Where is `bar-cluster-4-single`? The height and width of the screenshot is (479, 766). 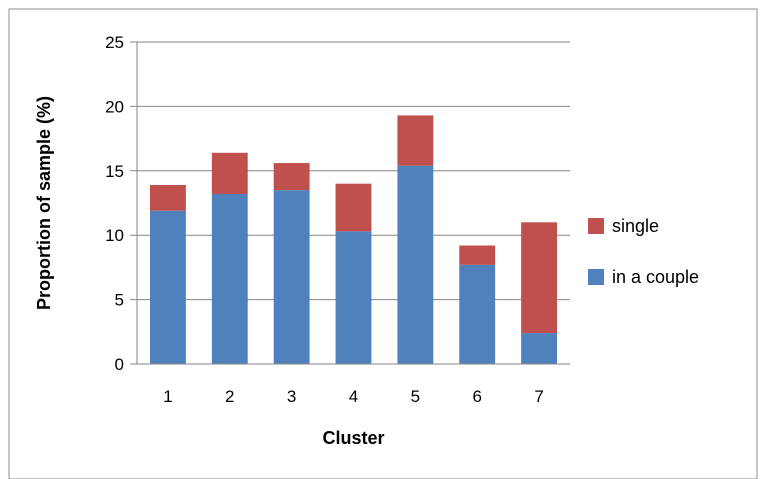 bar-cluster-4-single is located at coordinates (353, 207).